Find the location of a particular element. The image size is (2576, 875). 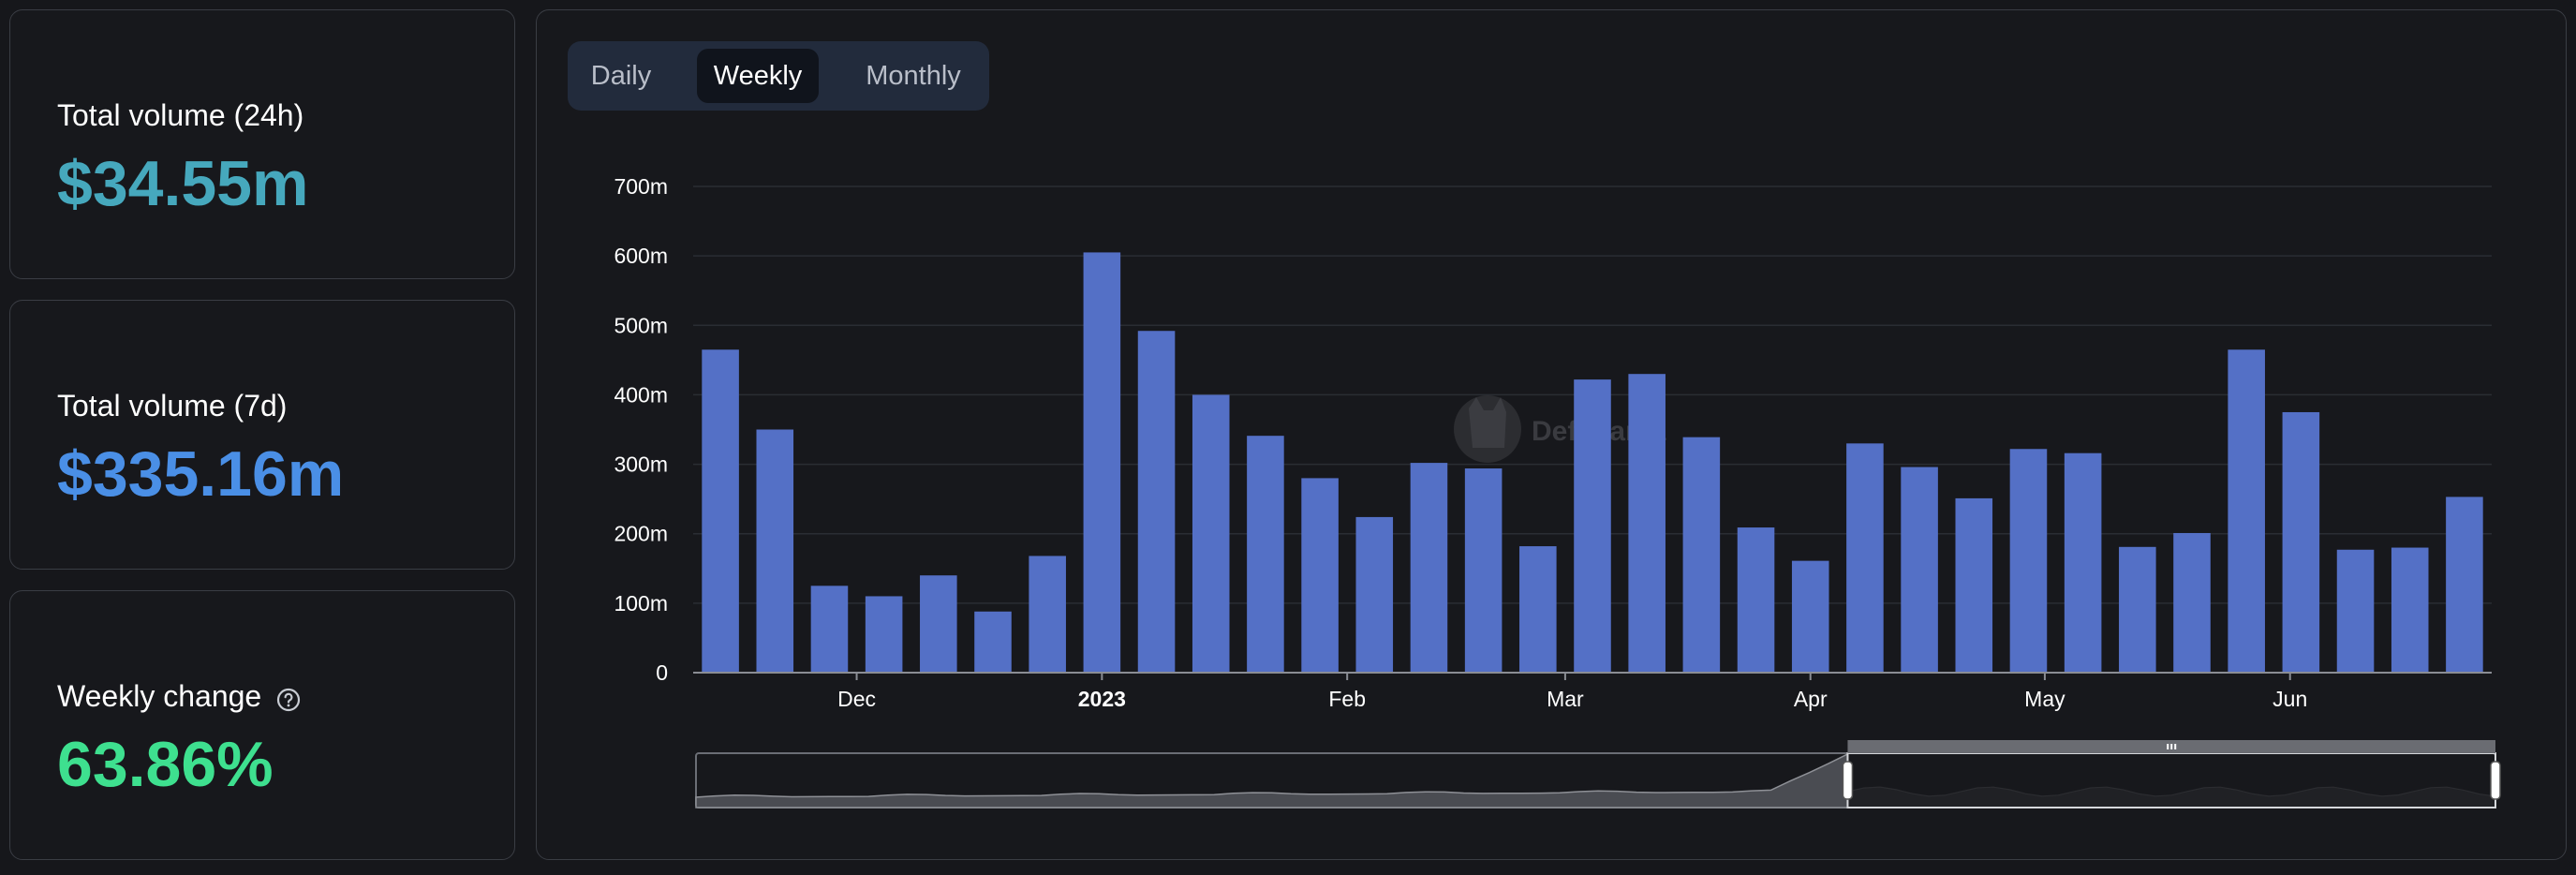

stat-label-volume-7d: Total volume (7d) is located at coordinates (172, 406).